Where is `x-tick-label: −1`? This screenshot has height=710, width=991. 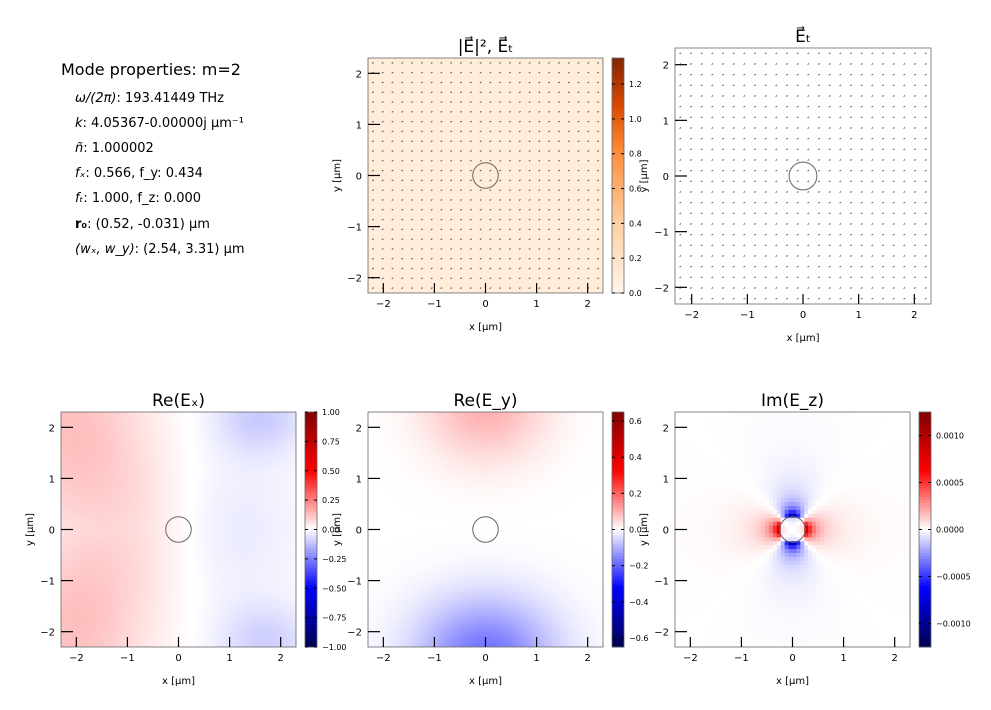 x-tick-label: −1 is located at coordinates (127, 658).